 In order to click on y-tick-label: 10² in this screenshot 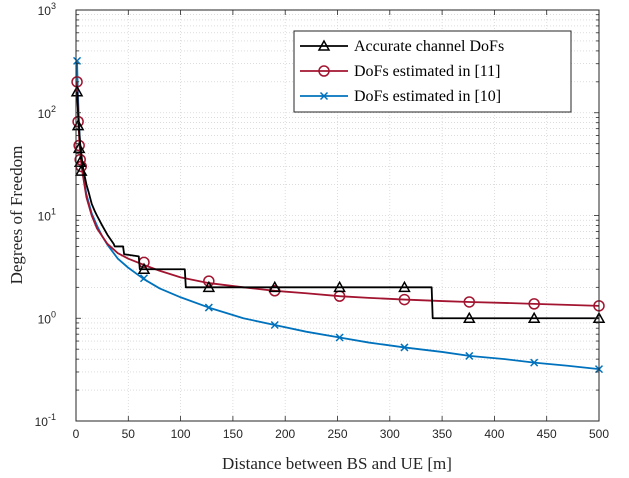, I will do `click(47, 112)`.